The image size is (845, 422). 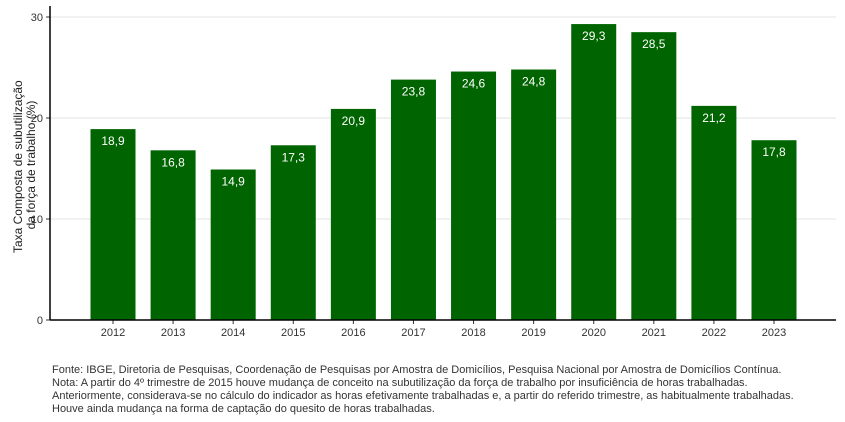 I want to click on bar-value-label: 18,9, so click(x=113, y=141).